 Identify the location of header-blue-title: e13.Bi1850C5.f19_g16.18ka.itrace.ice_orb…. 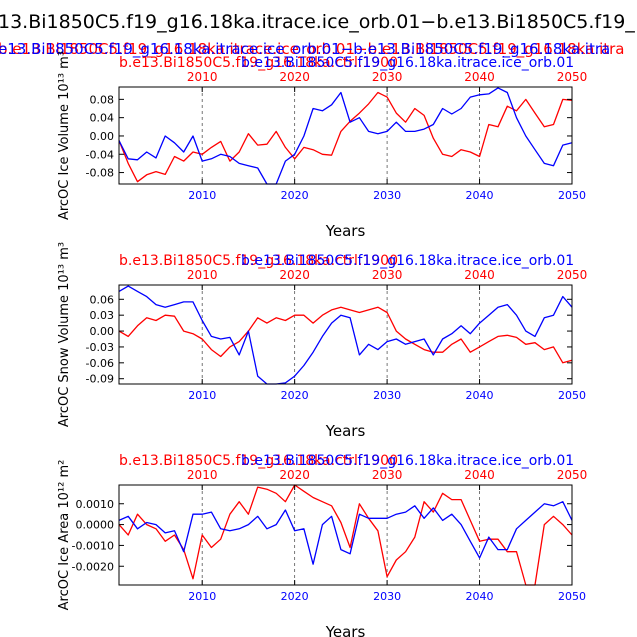
(305, 49).